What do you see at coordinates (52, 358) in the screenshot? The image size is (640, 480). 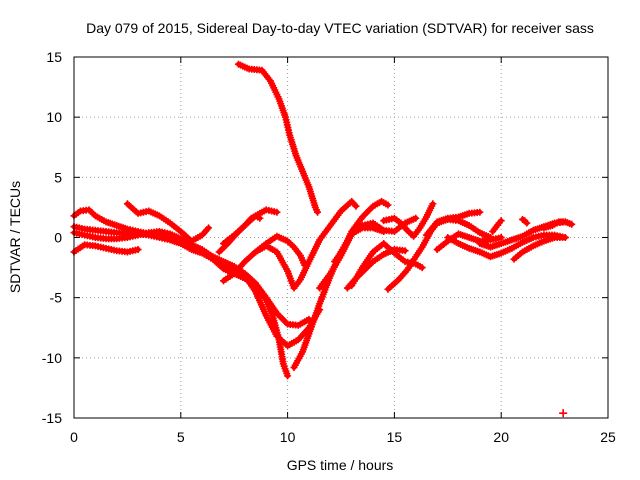 I see `y-tick-label: -10` at bounding box center [52, 358].